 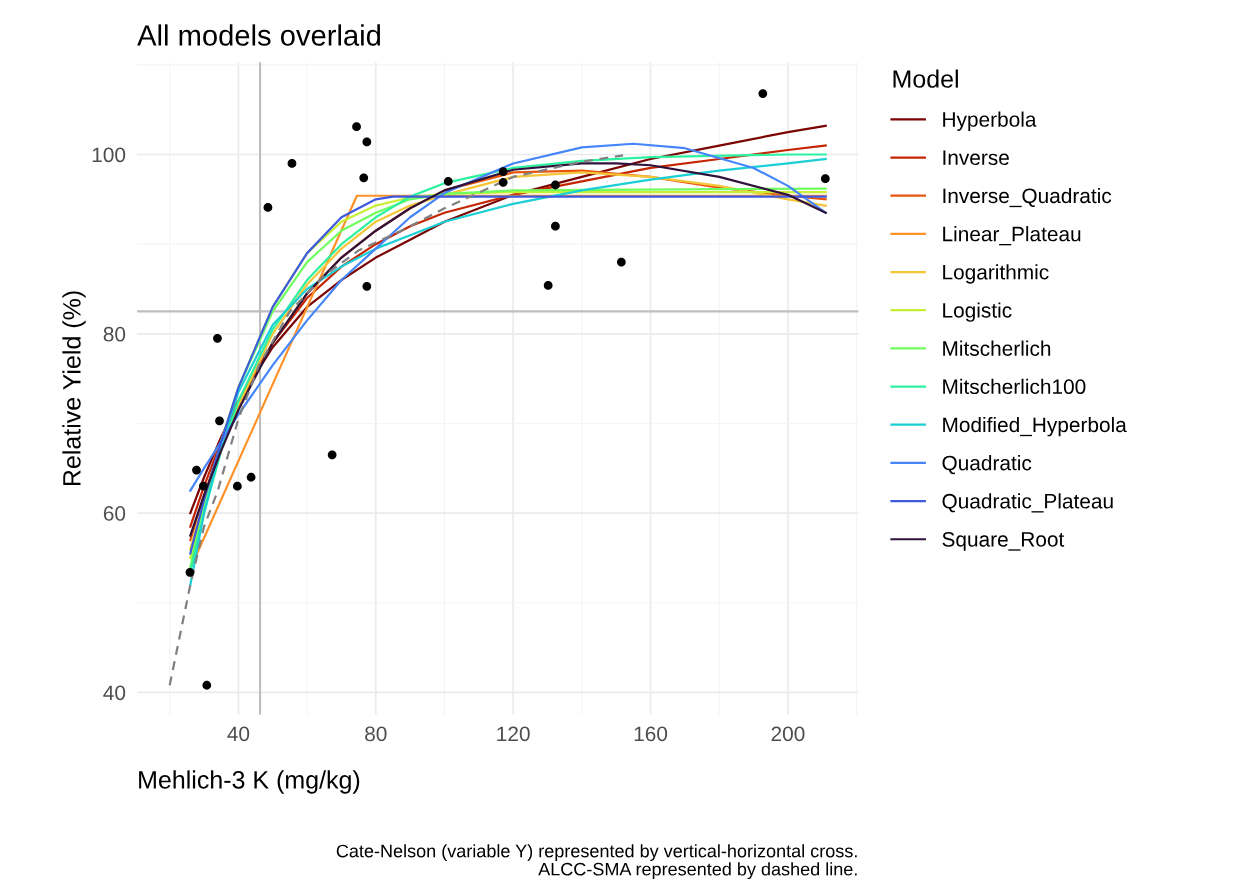 What do you see at coordinates (651, 734) in the screenshot?
I see `x-tick-label: 160` at bounding box center [651, 734].